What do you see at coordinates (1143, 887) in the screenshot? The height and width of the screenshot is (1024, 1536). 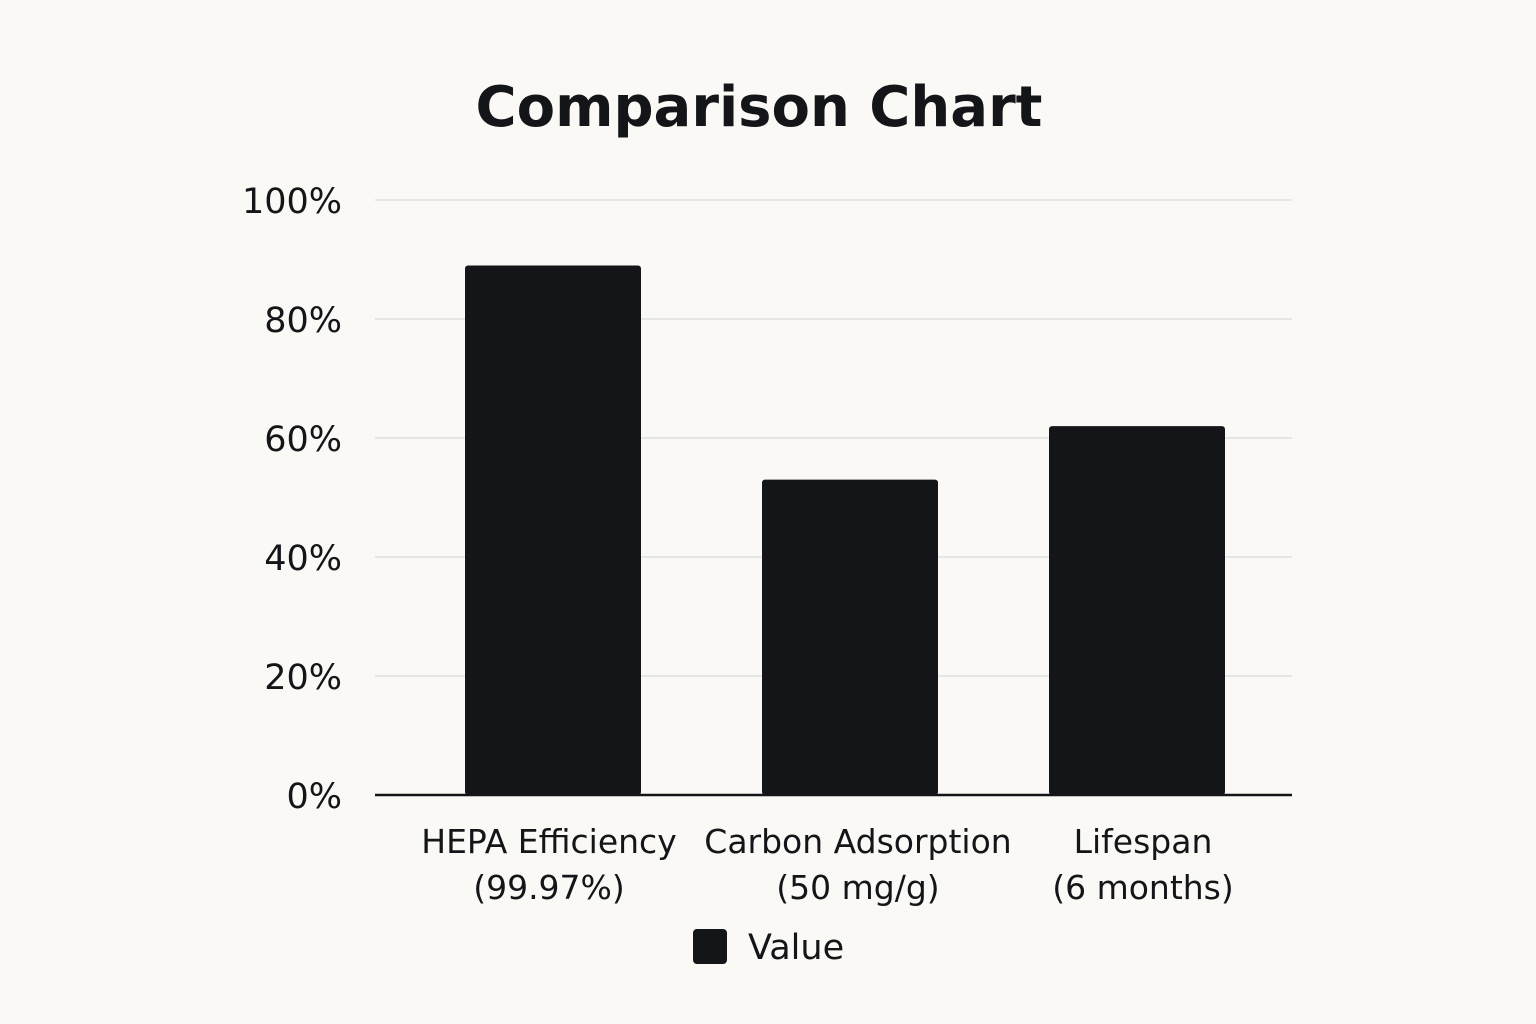 I see `x-category-label: (6 months)` at bounding box center [1143, 887].